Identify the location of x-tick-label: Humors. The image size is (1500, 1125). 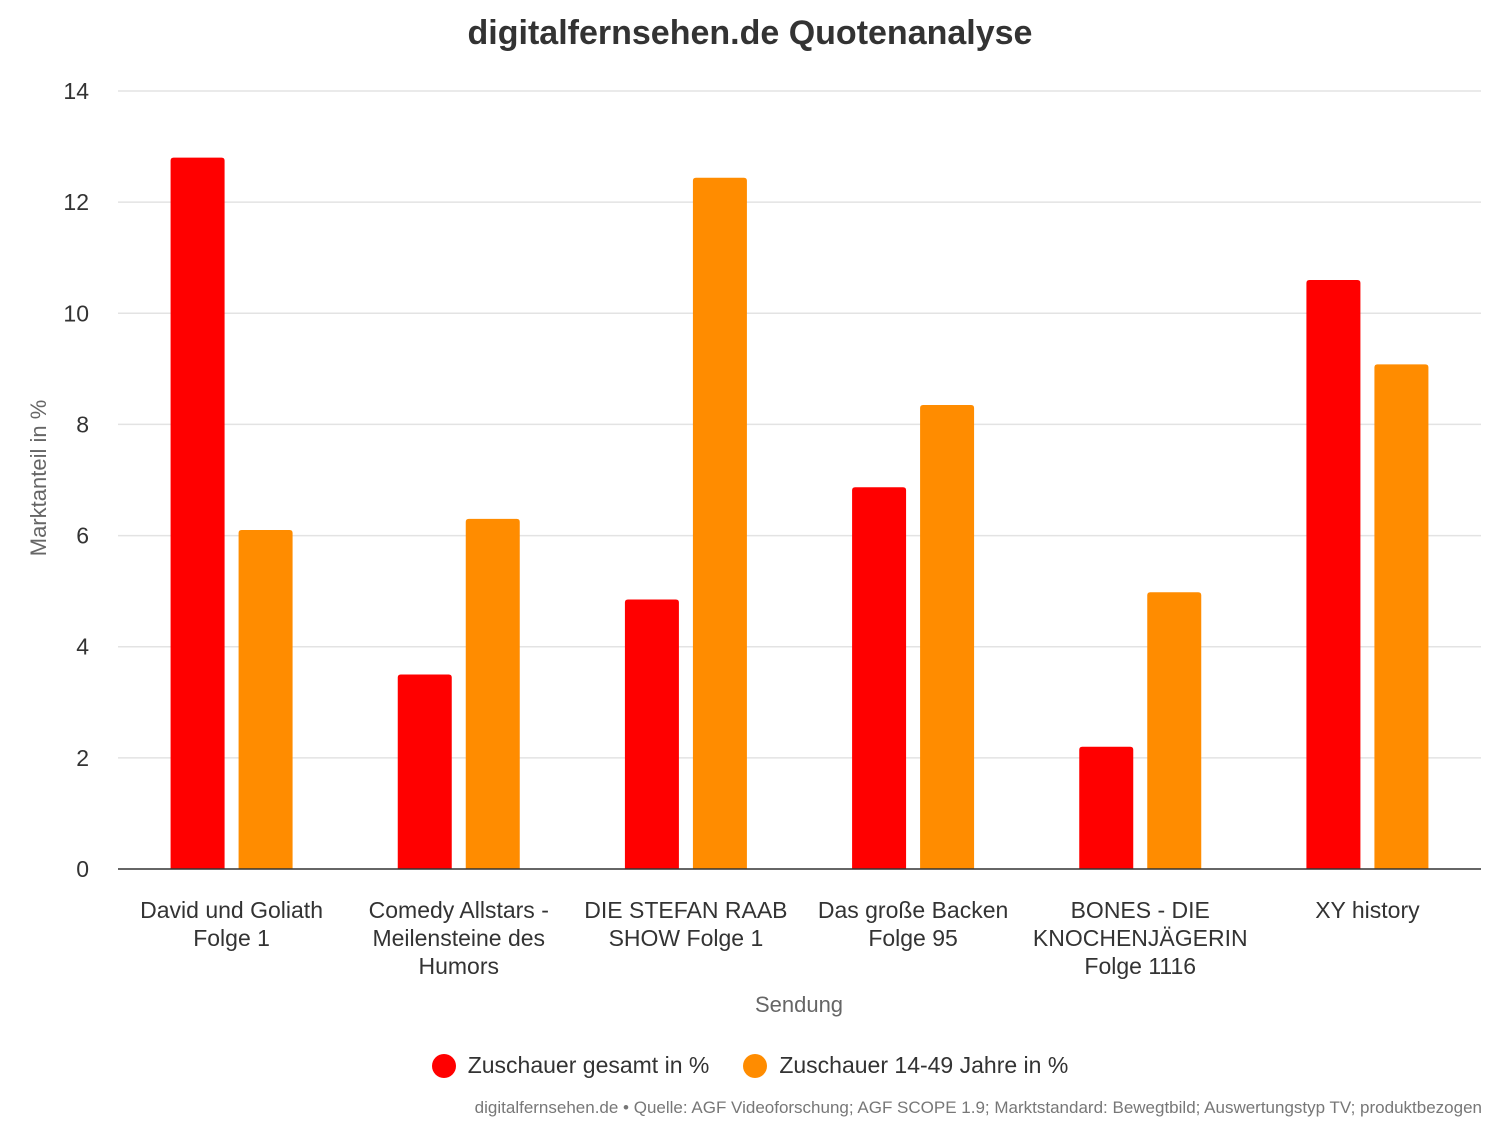
(458, 966).